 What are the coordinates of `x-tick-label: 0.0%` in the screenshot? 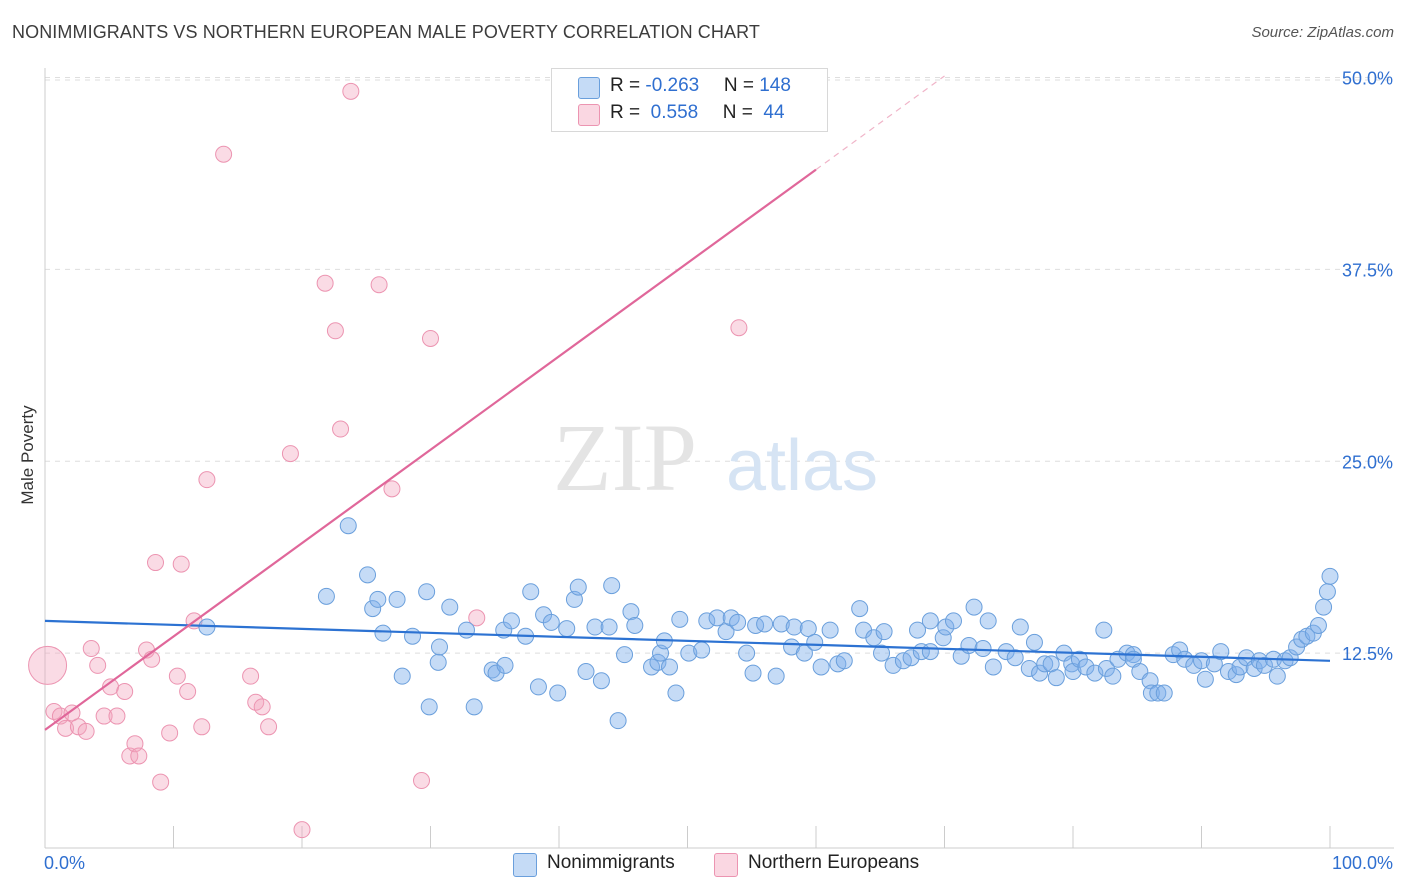 It's located at (64, 863).